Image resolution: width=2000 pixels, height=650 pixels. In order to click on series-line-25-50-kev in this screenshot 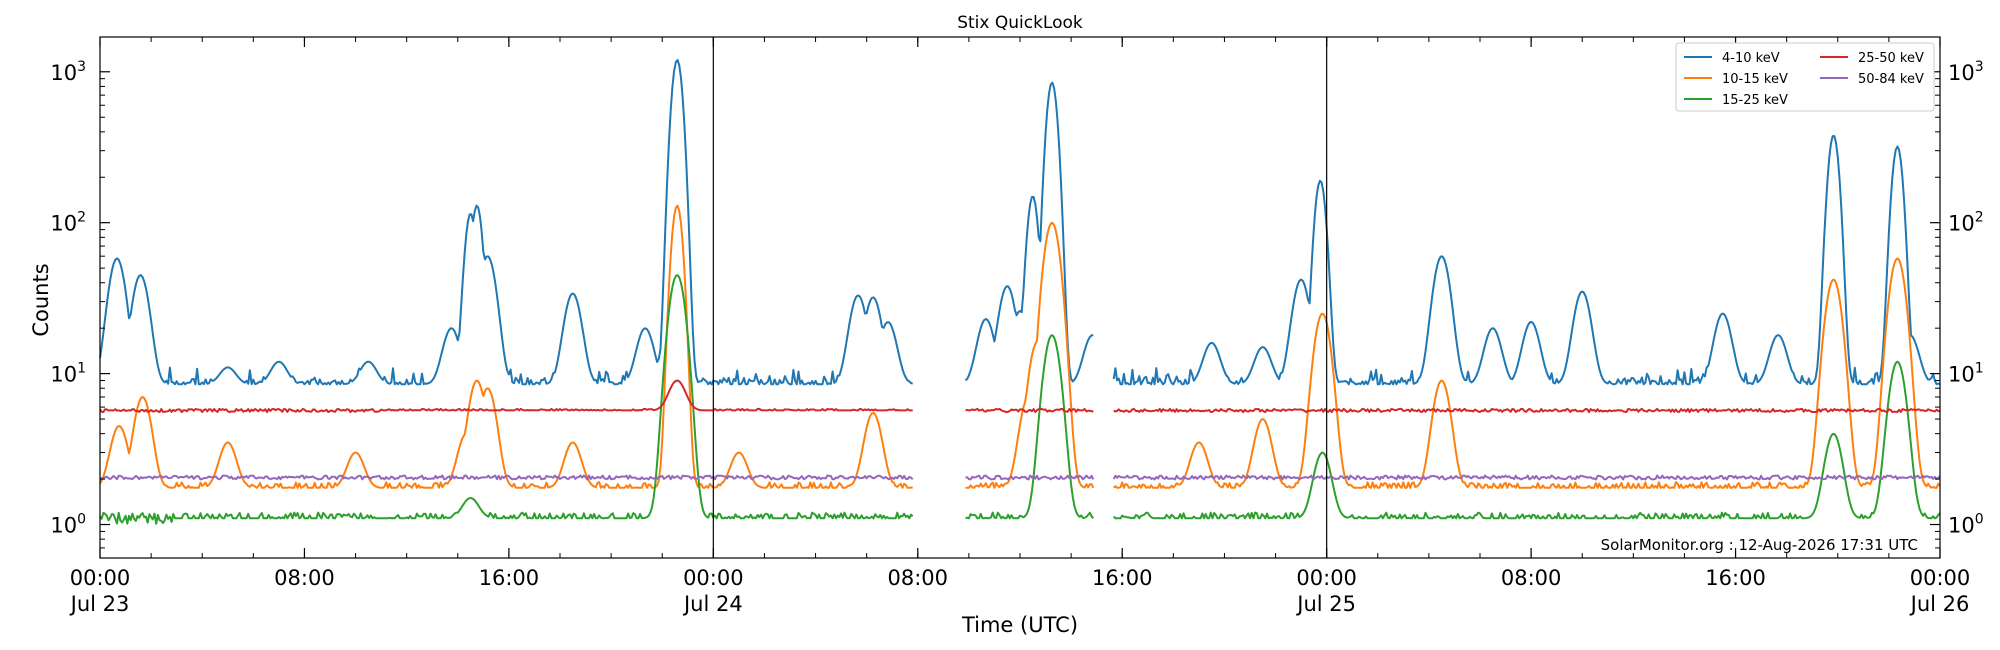, I will do `click(1020, 396)`.